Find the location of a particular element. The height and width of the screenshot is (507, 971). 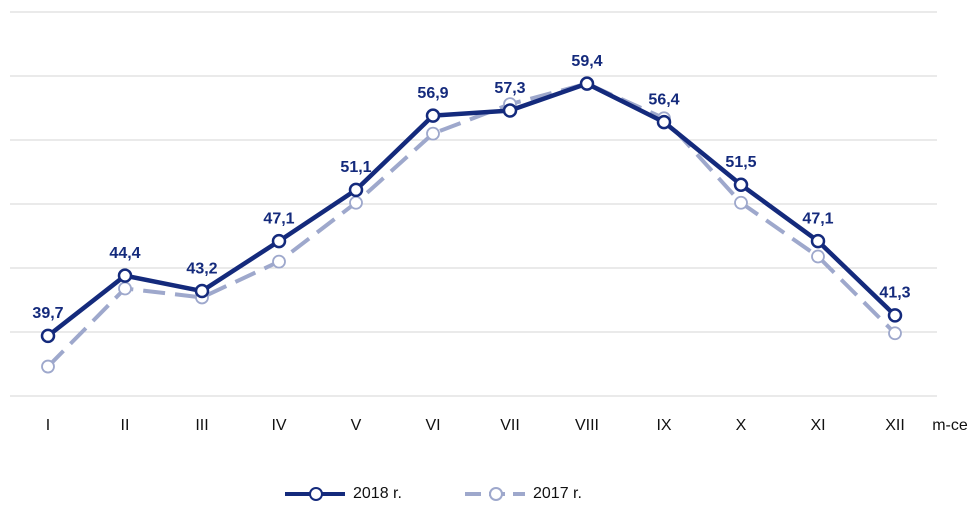

data-label: 43,2 is located at coordinates (201, 268).